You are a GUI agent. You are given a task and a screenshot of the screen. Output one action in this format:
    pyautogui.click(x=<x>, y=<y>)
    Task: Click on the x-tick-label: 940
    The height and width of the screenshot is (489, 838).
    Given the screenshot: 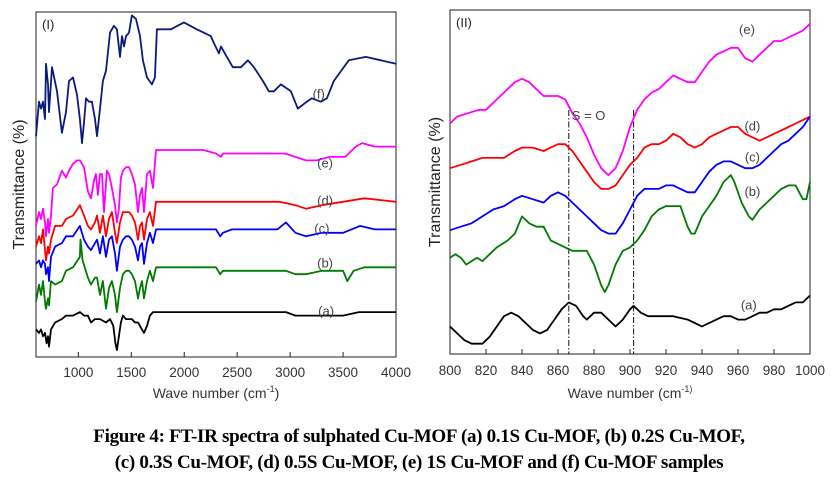 What is the action you would take?
    pyautogui.click(x=702, y=370)
    